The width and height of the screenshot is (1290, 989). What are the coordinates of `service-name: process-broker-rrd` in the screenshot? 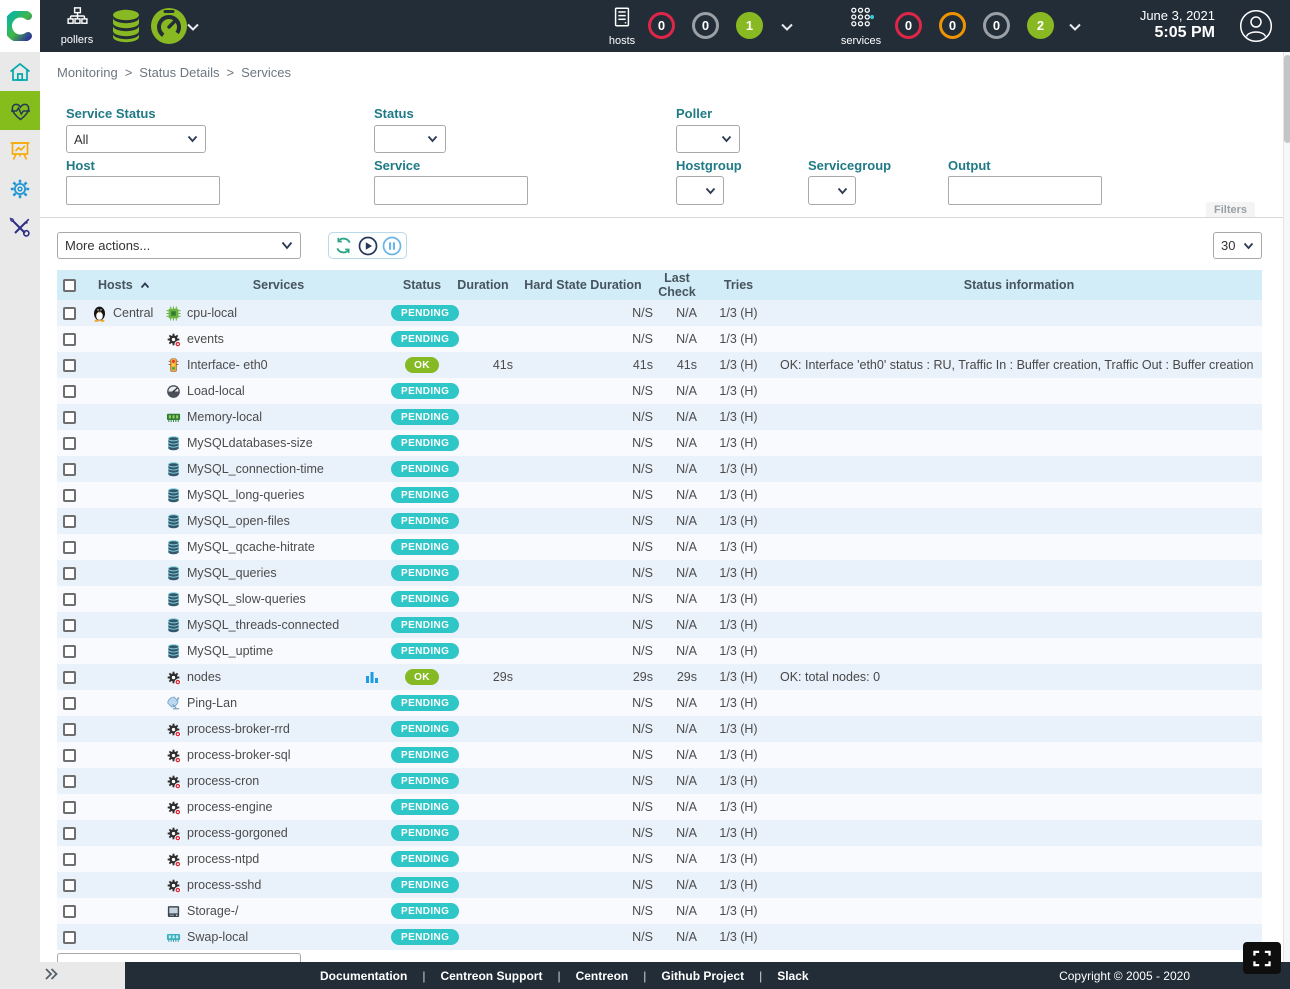 It's located at (238, 729).